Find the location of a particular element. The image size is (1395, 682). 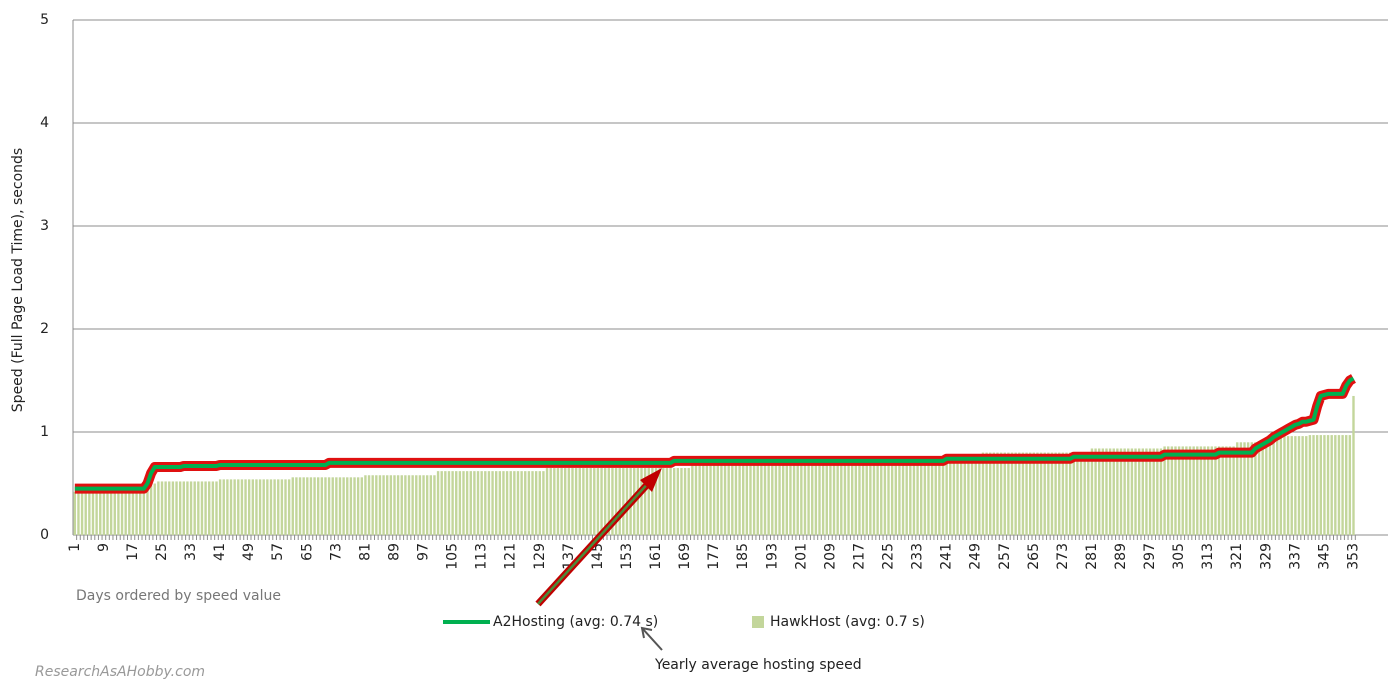

x-axis-label: Days ordered by speed value is located at coordinates (178, 596).